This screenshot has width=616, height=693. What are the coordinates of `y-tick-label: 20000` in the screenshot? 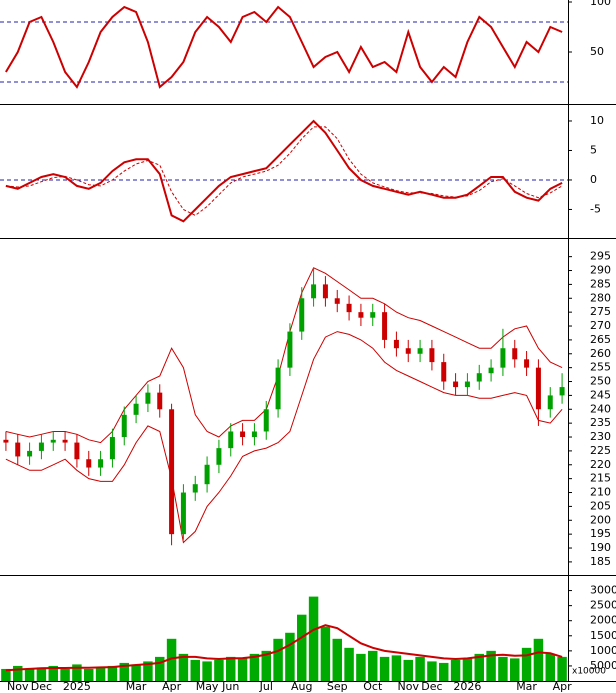 It's located at (603, 620).